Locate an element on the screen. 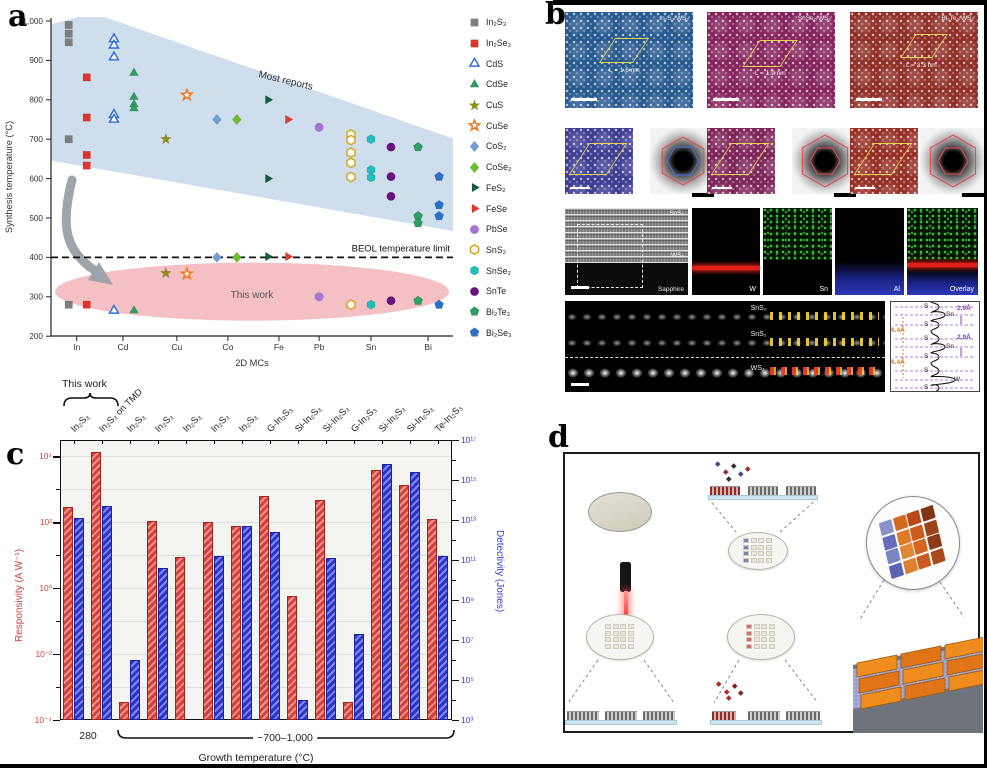  fft-hexagons is located at coordinates (825, 161).